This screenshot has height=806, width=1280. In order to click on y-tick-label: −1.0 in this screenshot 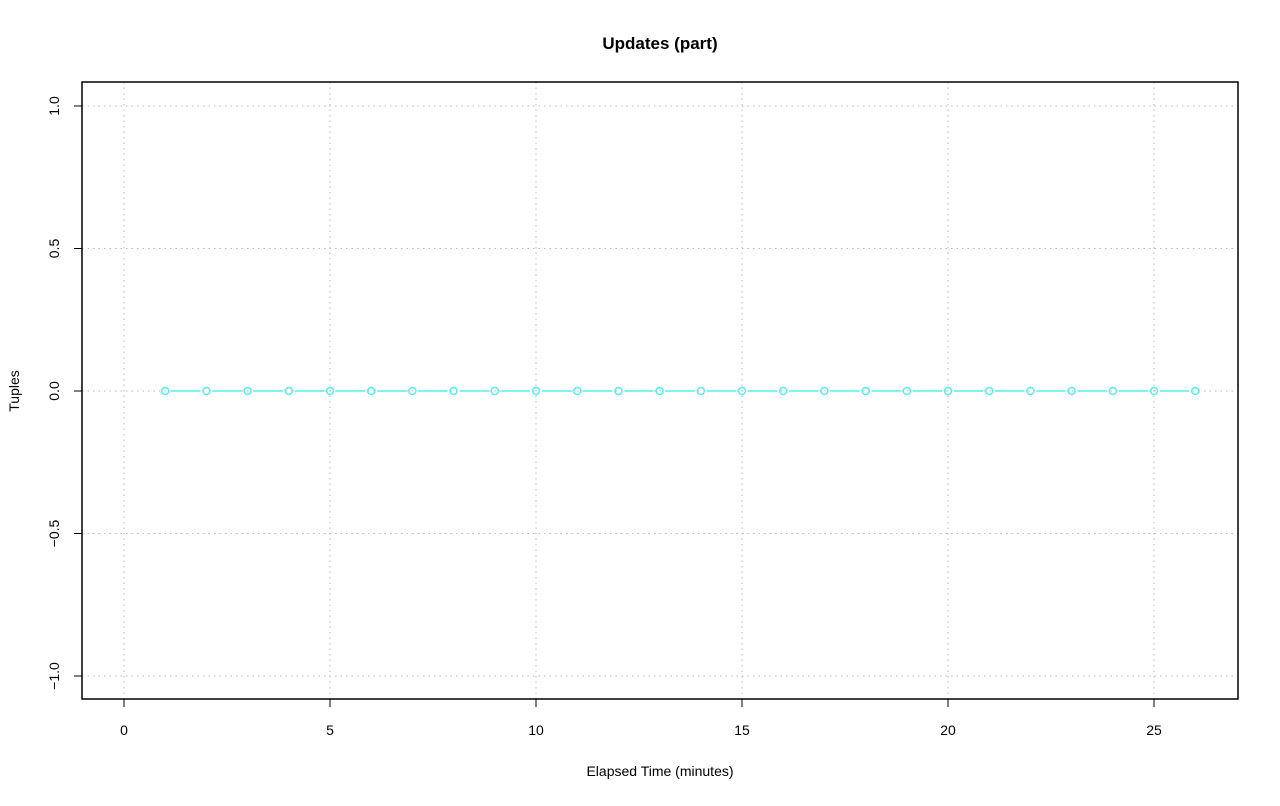, I will do `click(54, 676)`.